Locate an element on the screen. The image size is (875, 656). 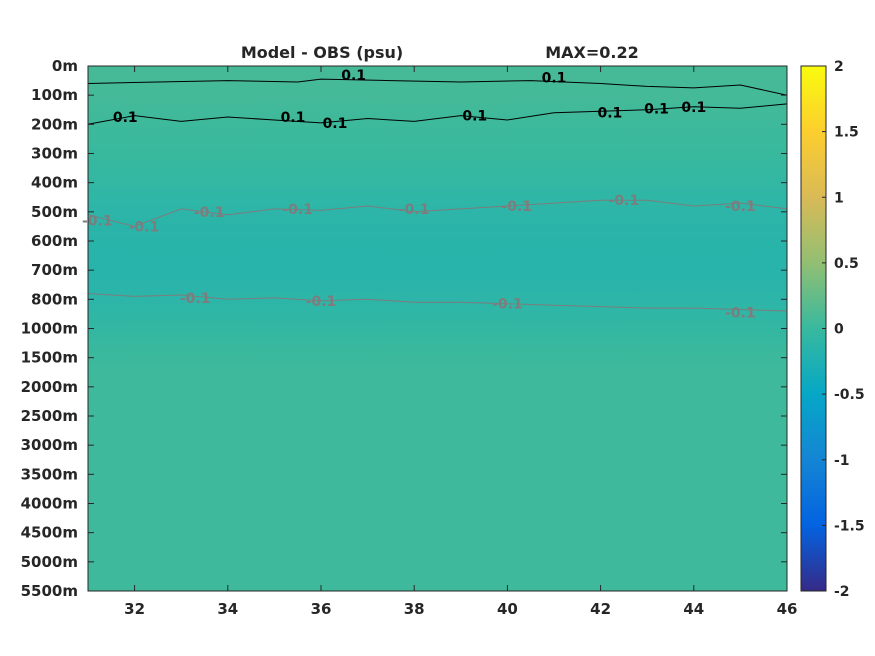
chart-title-right: MAX=0.22 is located at coordinates (592, 52).